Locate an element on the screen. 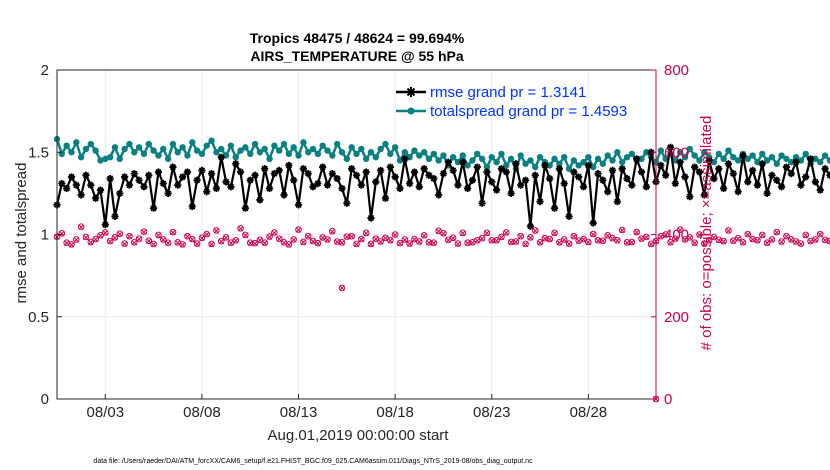 This screenshot has width=830, height=470. y-axis-right-label: # of obs: o=possible; ×=assimilated is located at coordinates (706, 233).